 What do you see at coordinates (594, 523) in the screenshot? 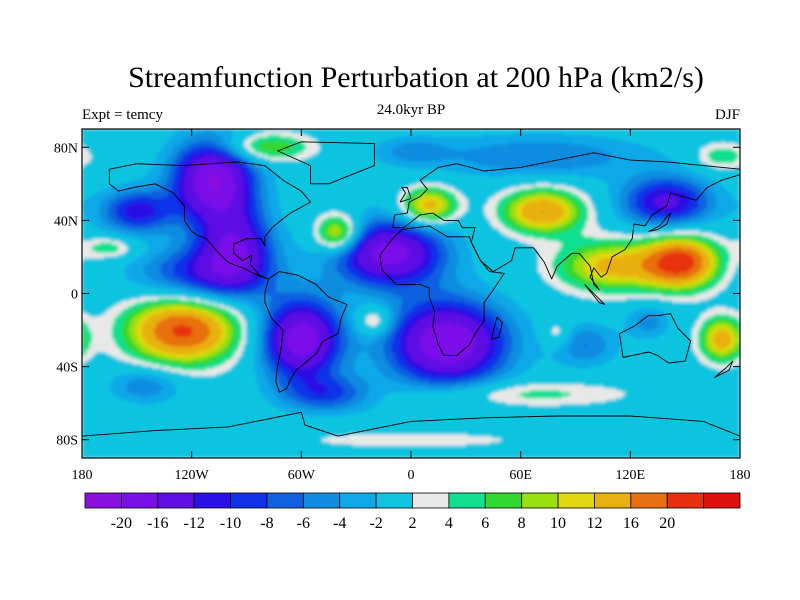
I see `colorbar-label: 12` at bounding box center [594, 523].